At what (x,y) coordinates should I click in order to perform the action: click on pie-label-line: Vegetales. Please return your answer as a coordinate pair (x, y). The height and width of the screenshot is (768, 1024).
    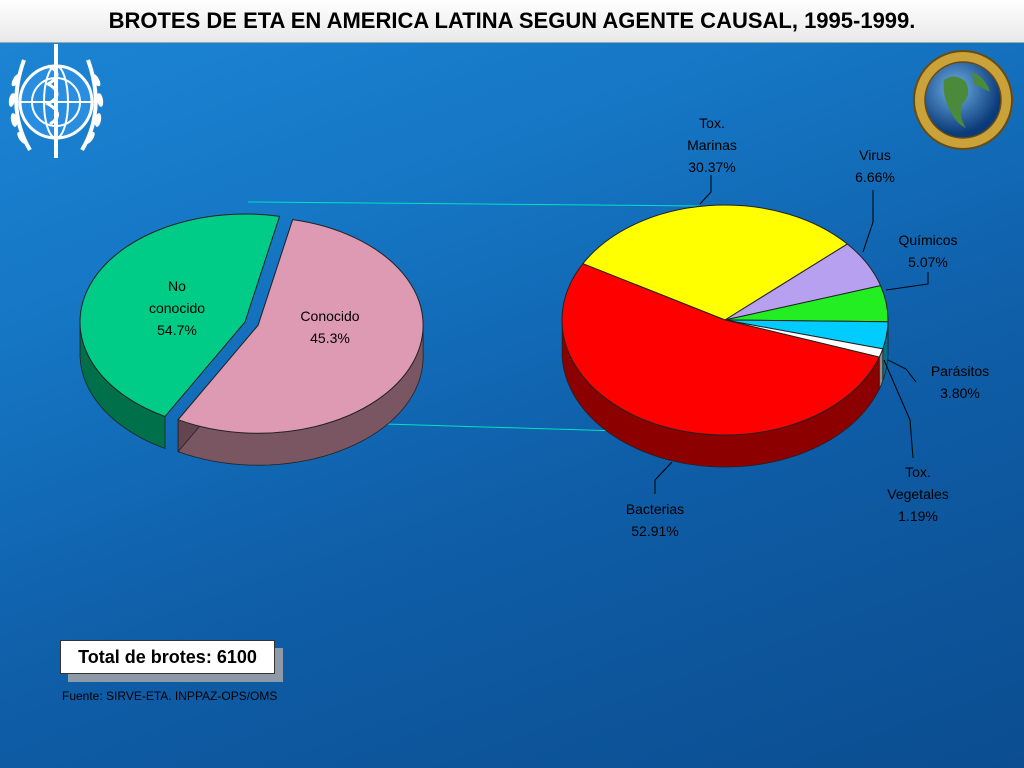
    Looking at the image, I should click on (918, 494).